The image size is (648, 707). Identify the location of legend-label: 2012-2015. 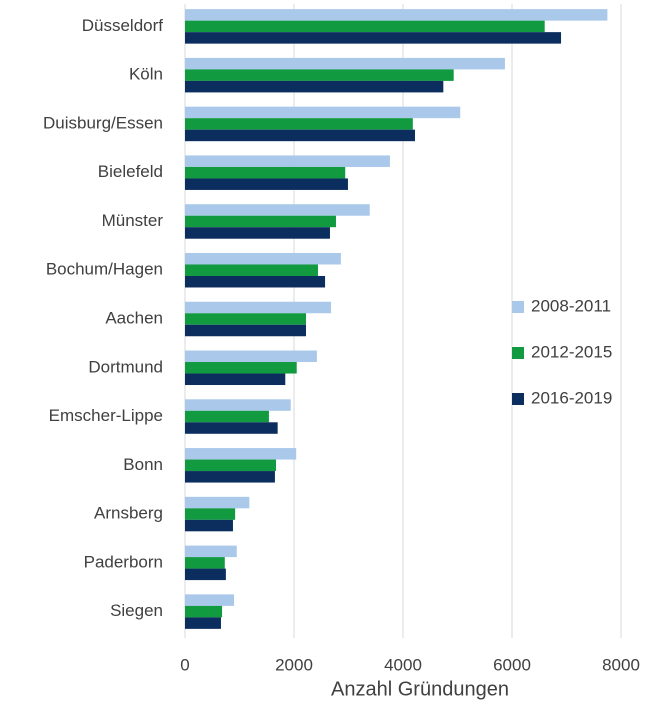
(571, 351).